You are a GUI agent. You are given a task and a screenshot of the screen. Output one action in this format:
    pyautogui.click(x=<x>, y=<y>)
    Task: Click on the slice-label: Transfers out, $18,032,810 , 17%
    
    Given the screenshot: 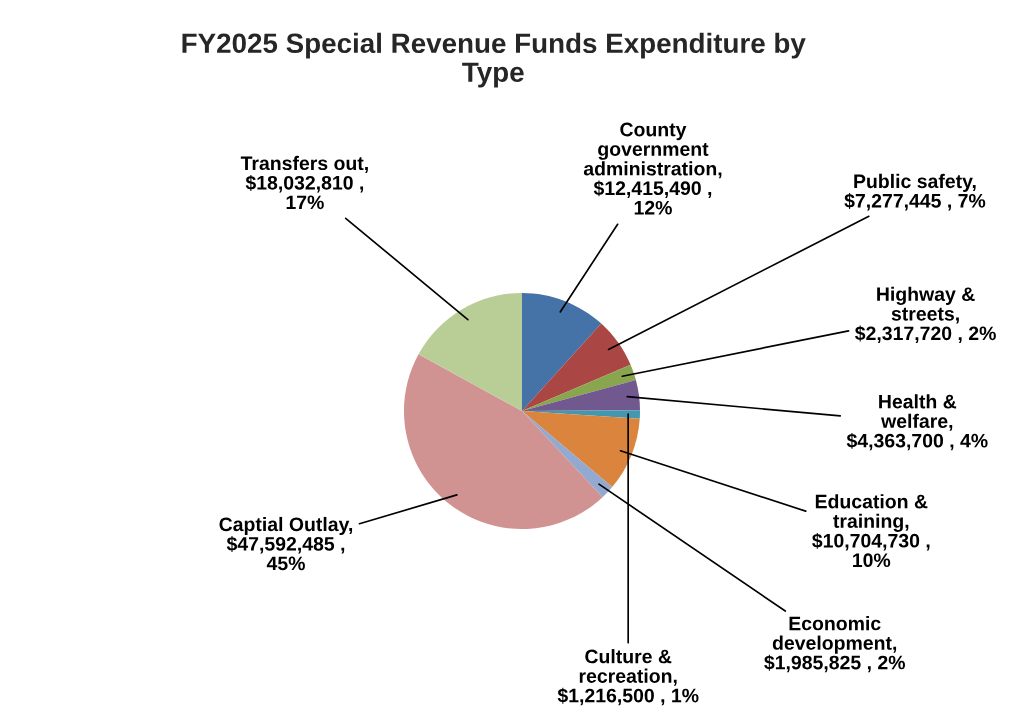 What is the action you would take?
    pyautogui.click(x=304, y=182)
    